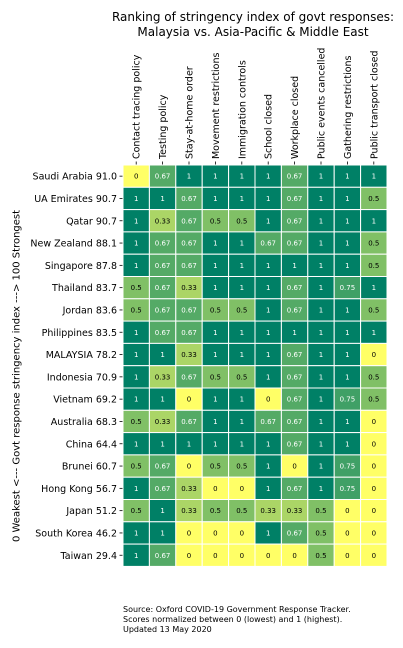 The width and height of the screenshot is (403, 648). Describe the element at coordinates (91, 511) in the screenshot. I see `row-label: Japan 51.2` at that location.